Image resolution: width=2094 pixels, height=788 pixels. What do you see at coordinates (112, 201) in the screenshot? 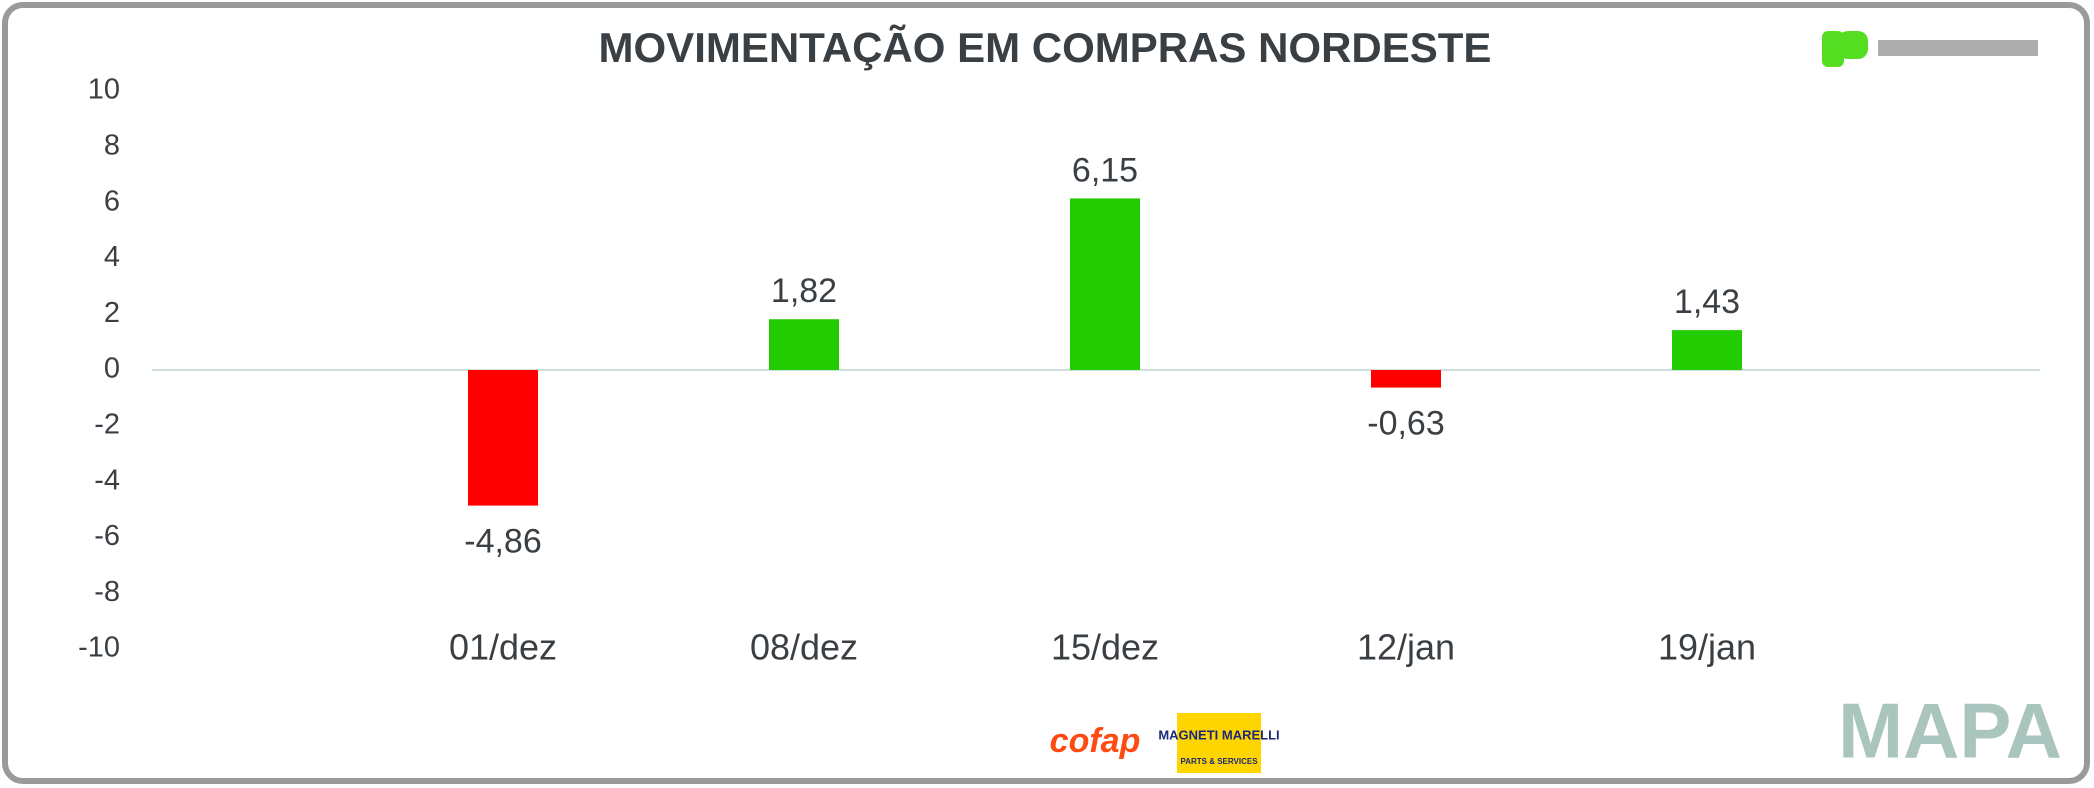
I see `y-tick-label: 6` at bounding box center [112, 201].